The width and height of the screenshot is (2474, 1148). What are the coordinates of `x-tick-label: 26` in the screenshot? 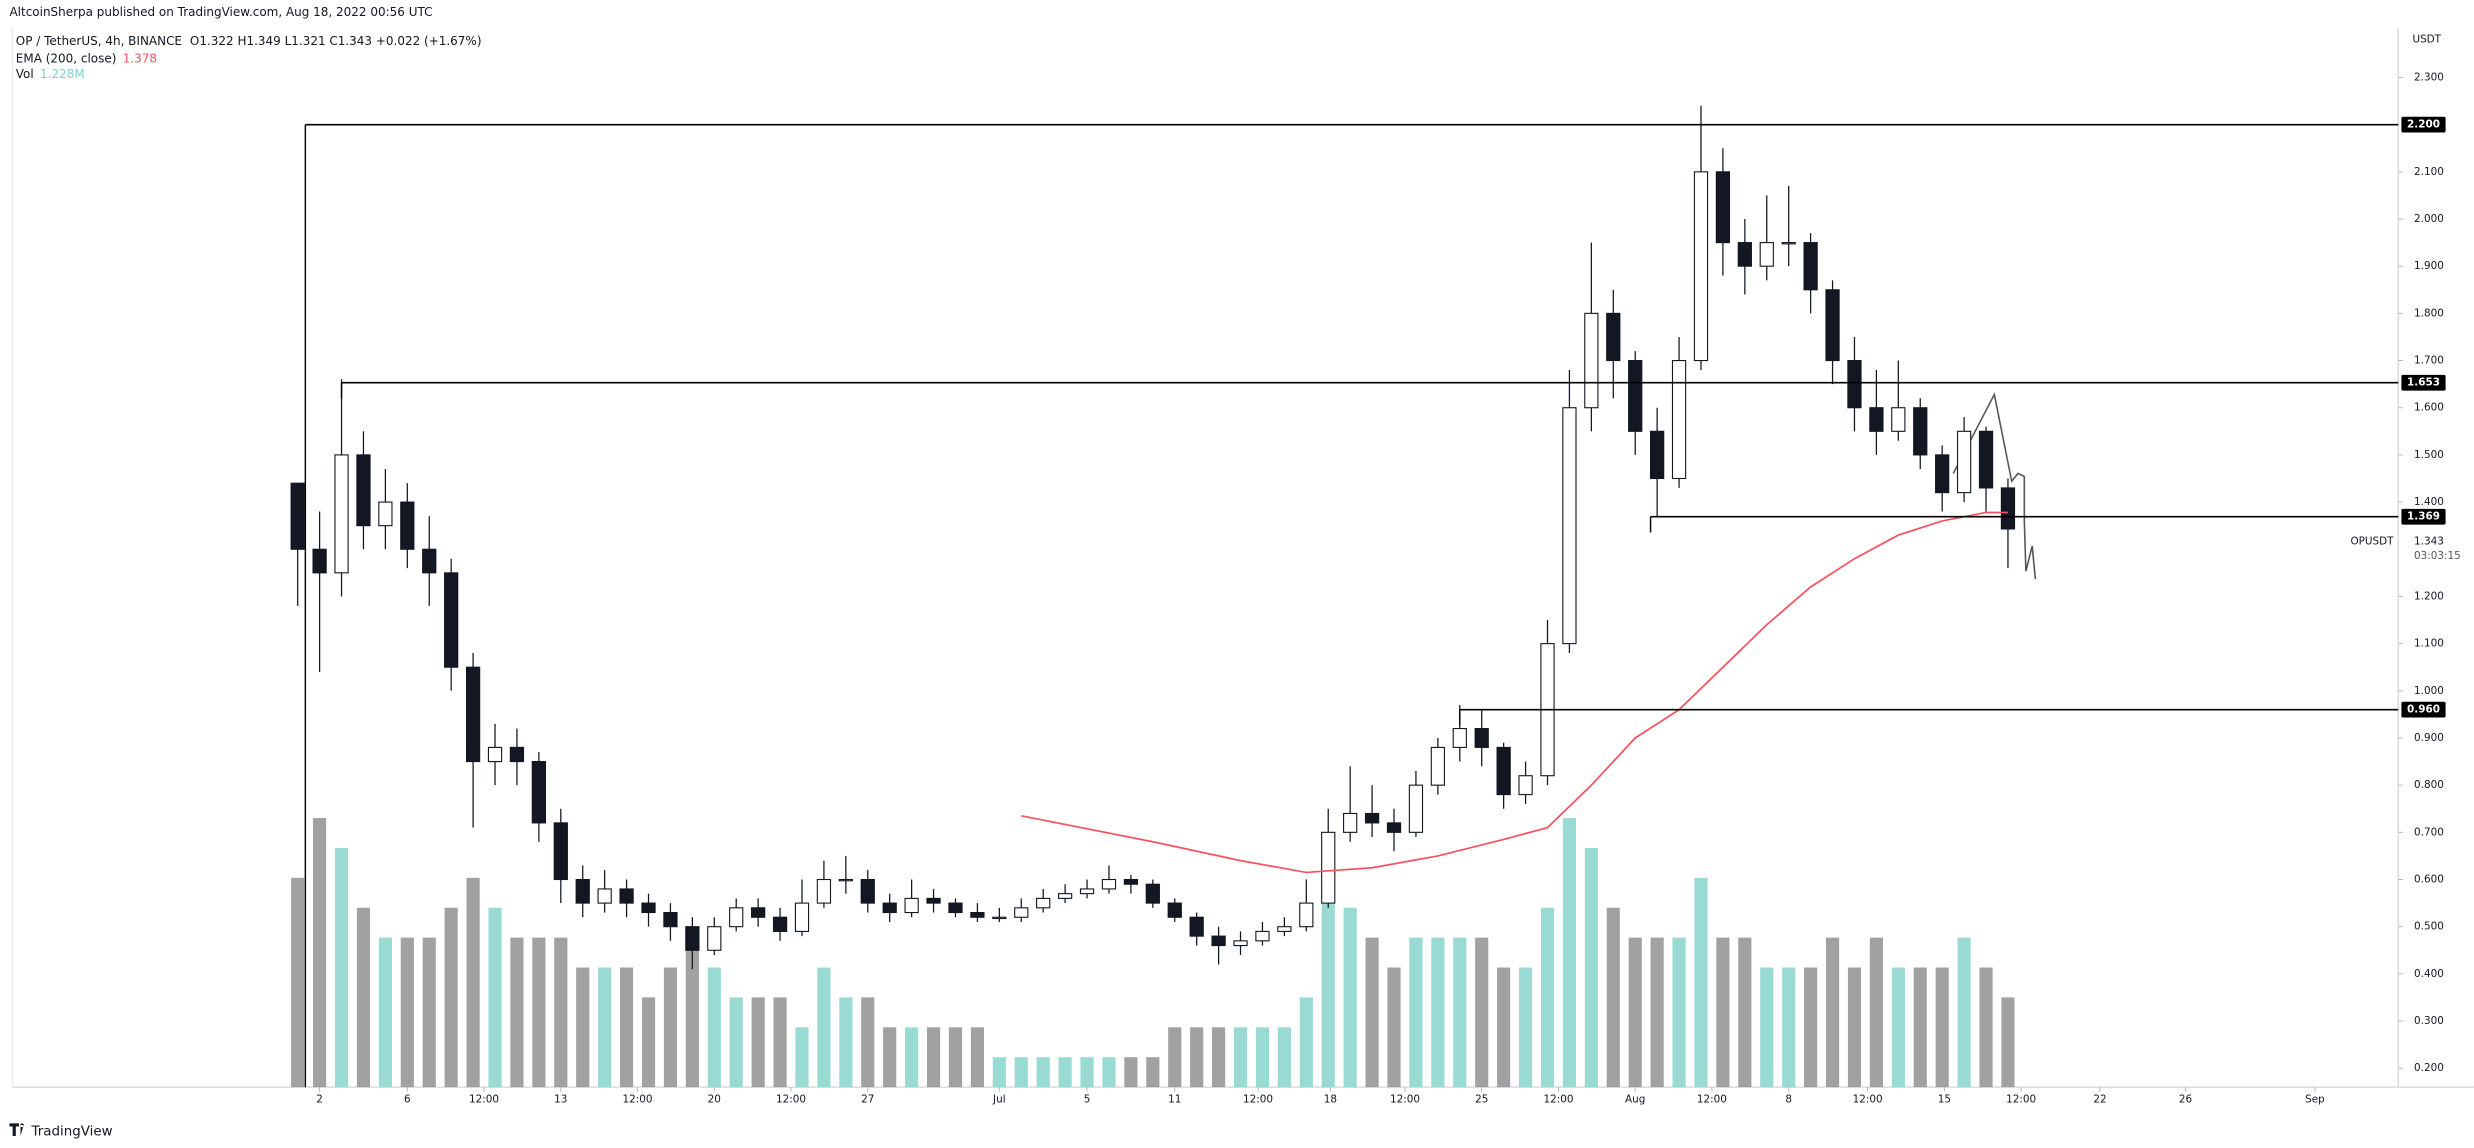 It's located at (2185, 1100).